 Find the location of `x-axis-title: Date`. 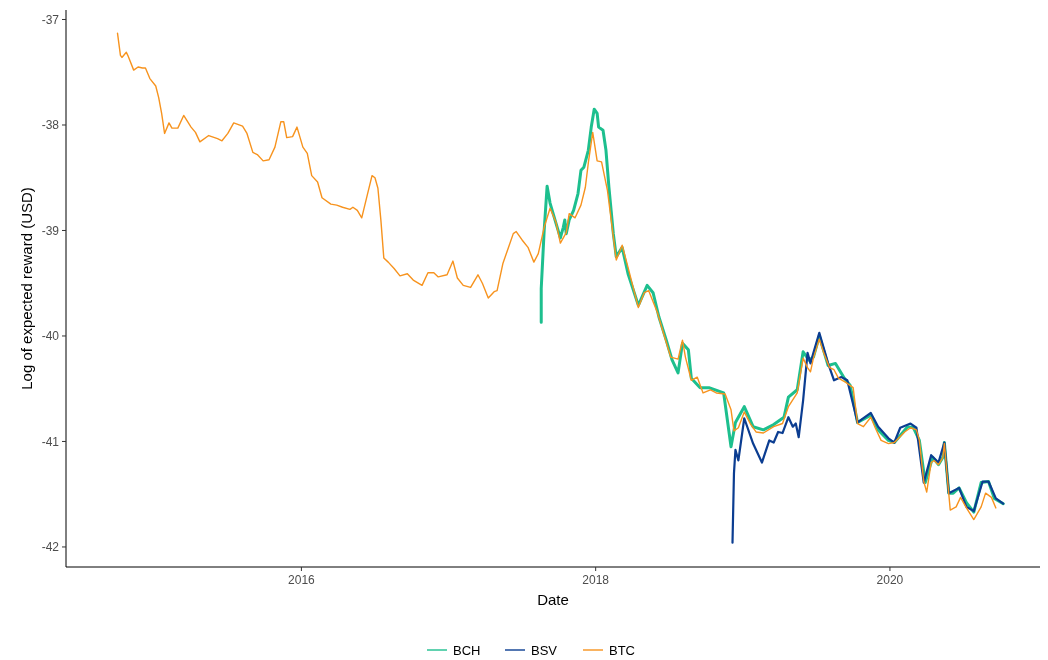

x-axis-title: Date is located at coordinates (553, 599).